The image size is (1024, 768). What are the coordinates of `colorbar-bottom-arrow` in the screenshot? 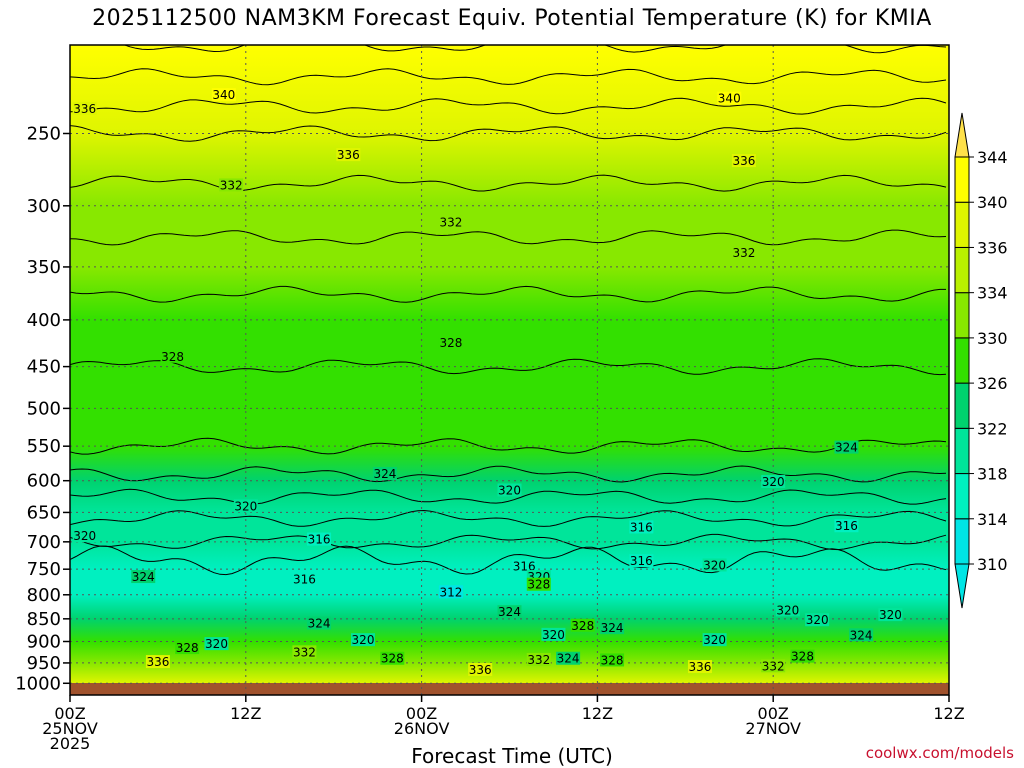 It's located at (962, 586).